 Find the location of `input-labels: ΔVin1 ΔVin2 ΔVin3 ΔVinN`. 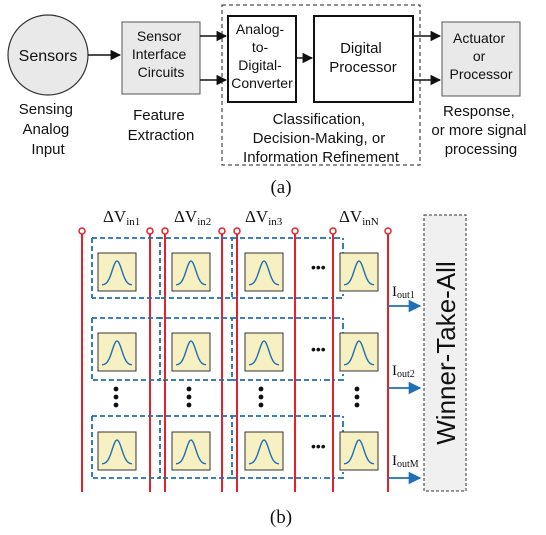

input-labels: ΔVin1 ΔVin2 ΔVin3 ΔVinN is located at coordinates (241, 217).